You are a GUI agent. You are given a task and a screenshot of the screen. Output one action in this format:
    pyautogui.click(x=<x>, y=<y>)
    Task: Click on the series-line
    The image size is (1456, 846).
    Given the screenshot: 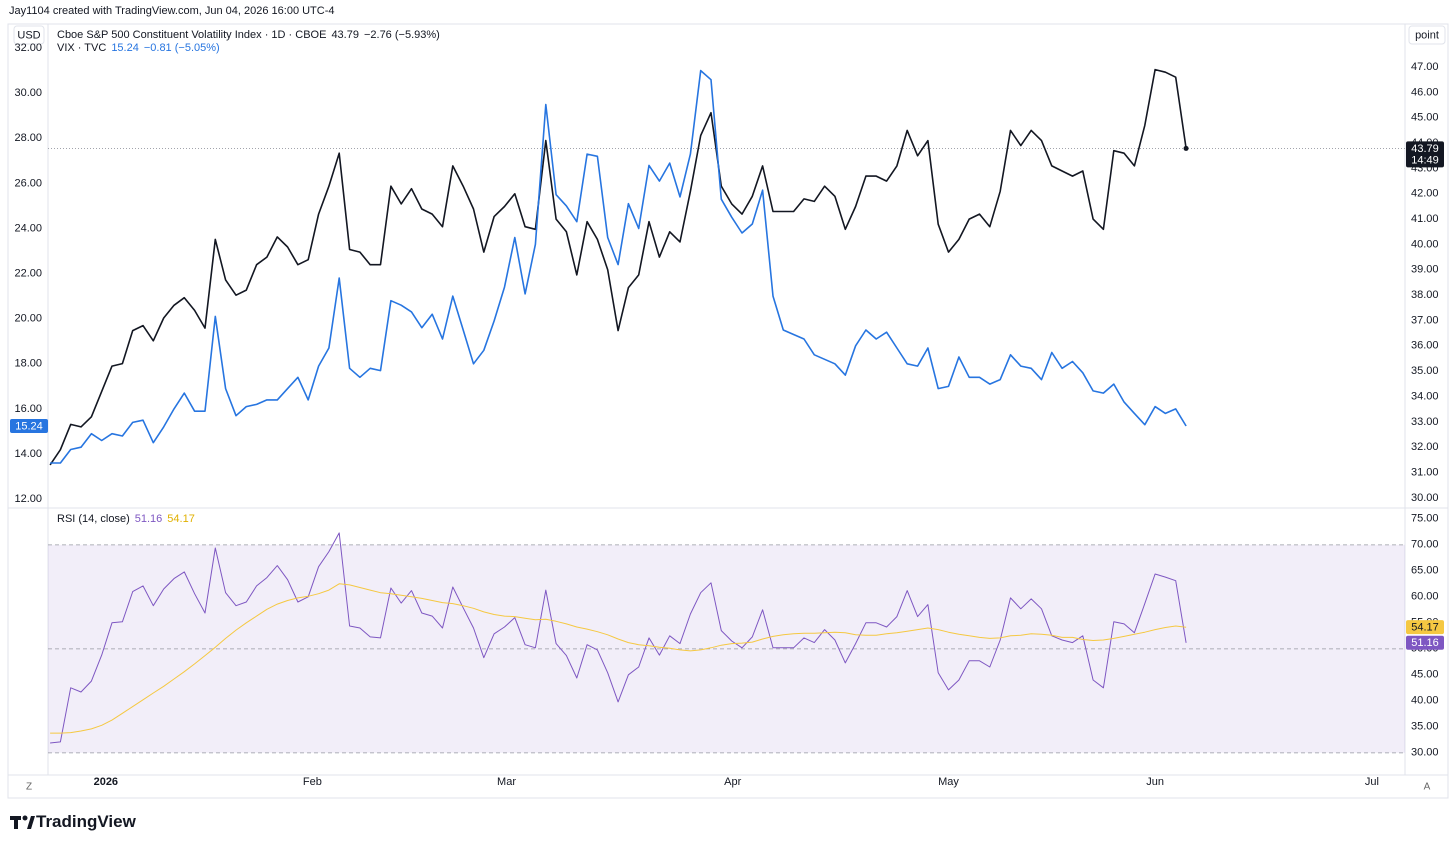 What is the action you would take?
    pyautogui.click(x=618, y=658)
    